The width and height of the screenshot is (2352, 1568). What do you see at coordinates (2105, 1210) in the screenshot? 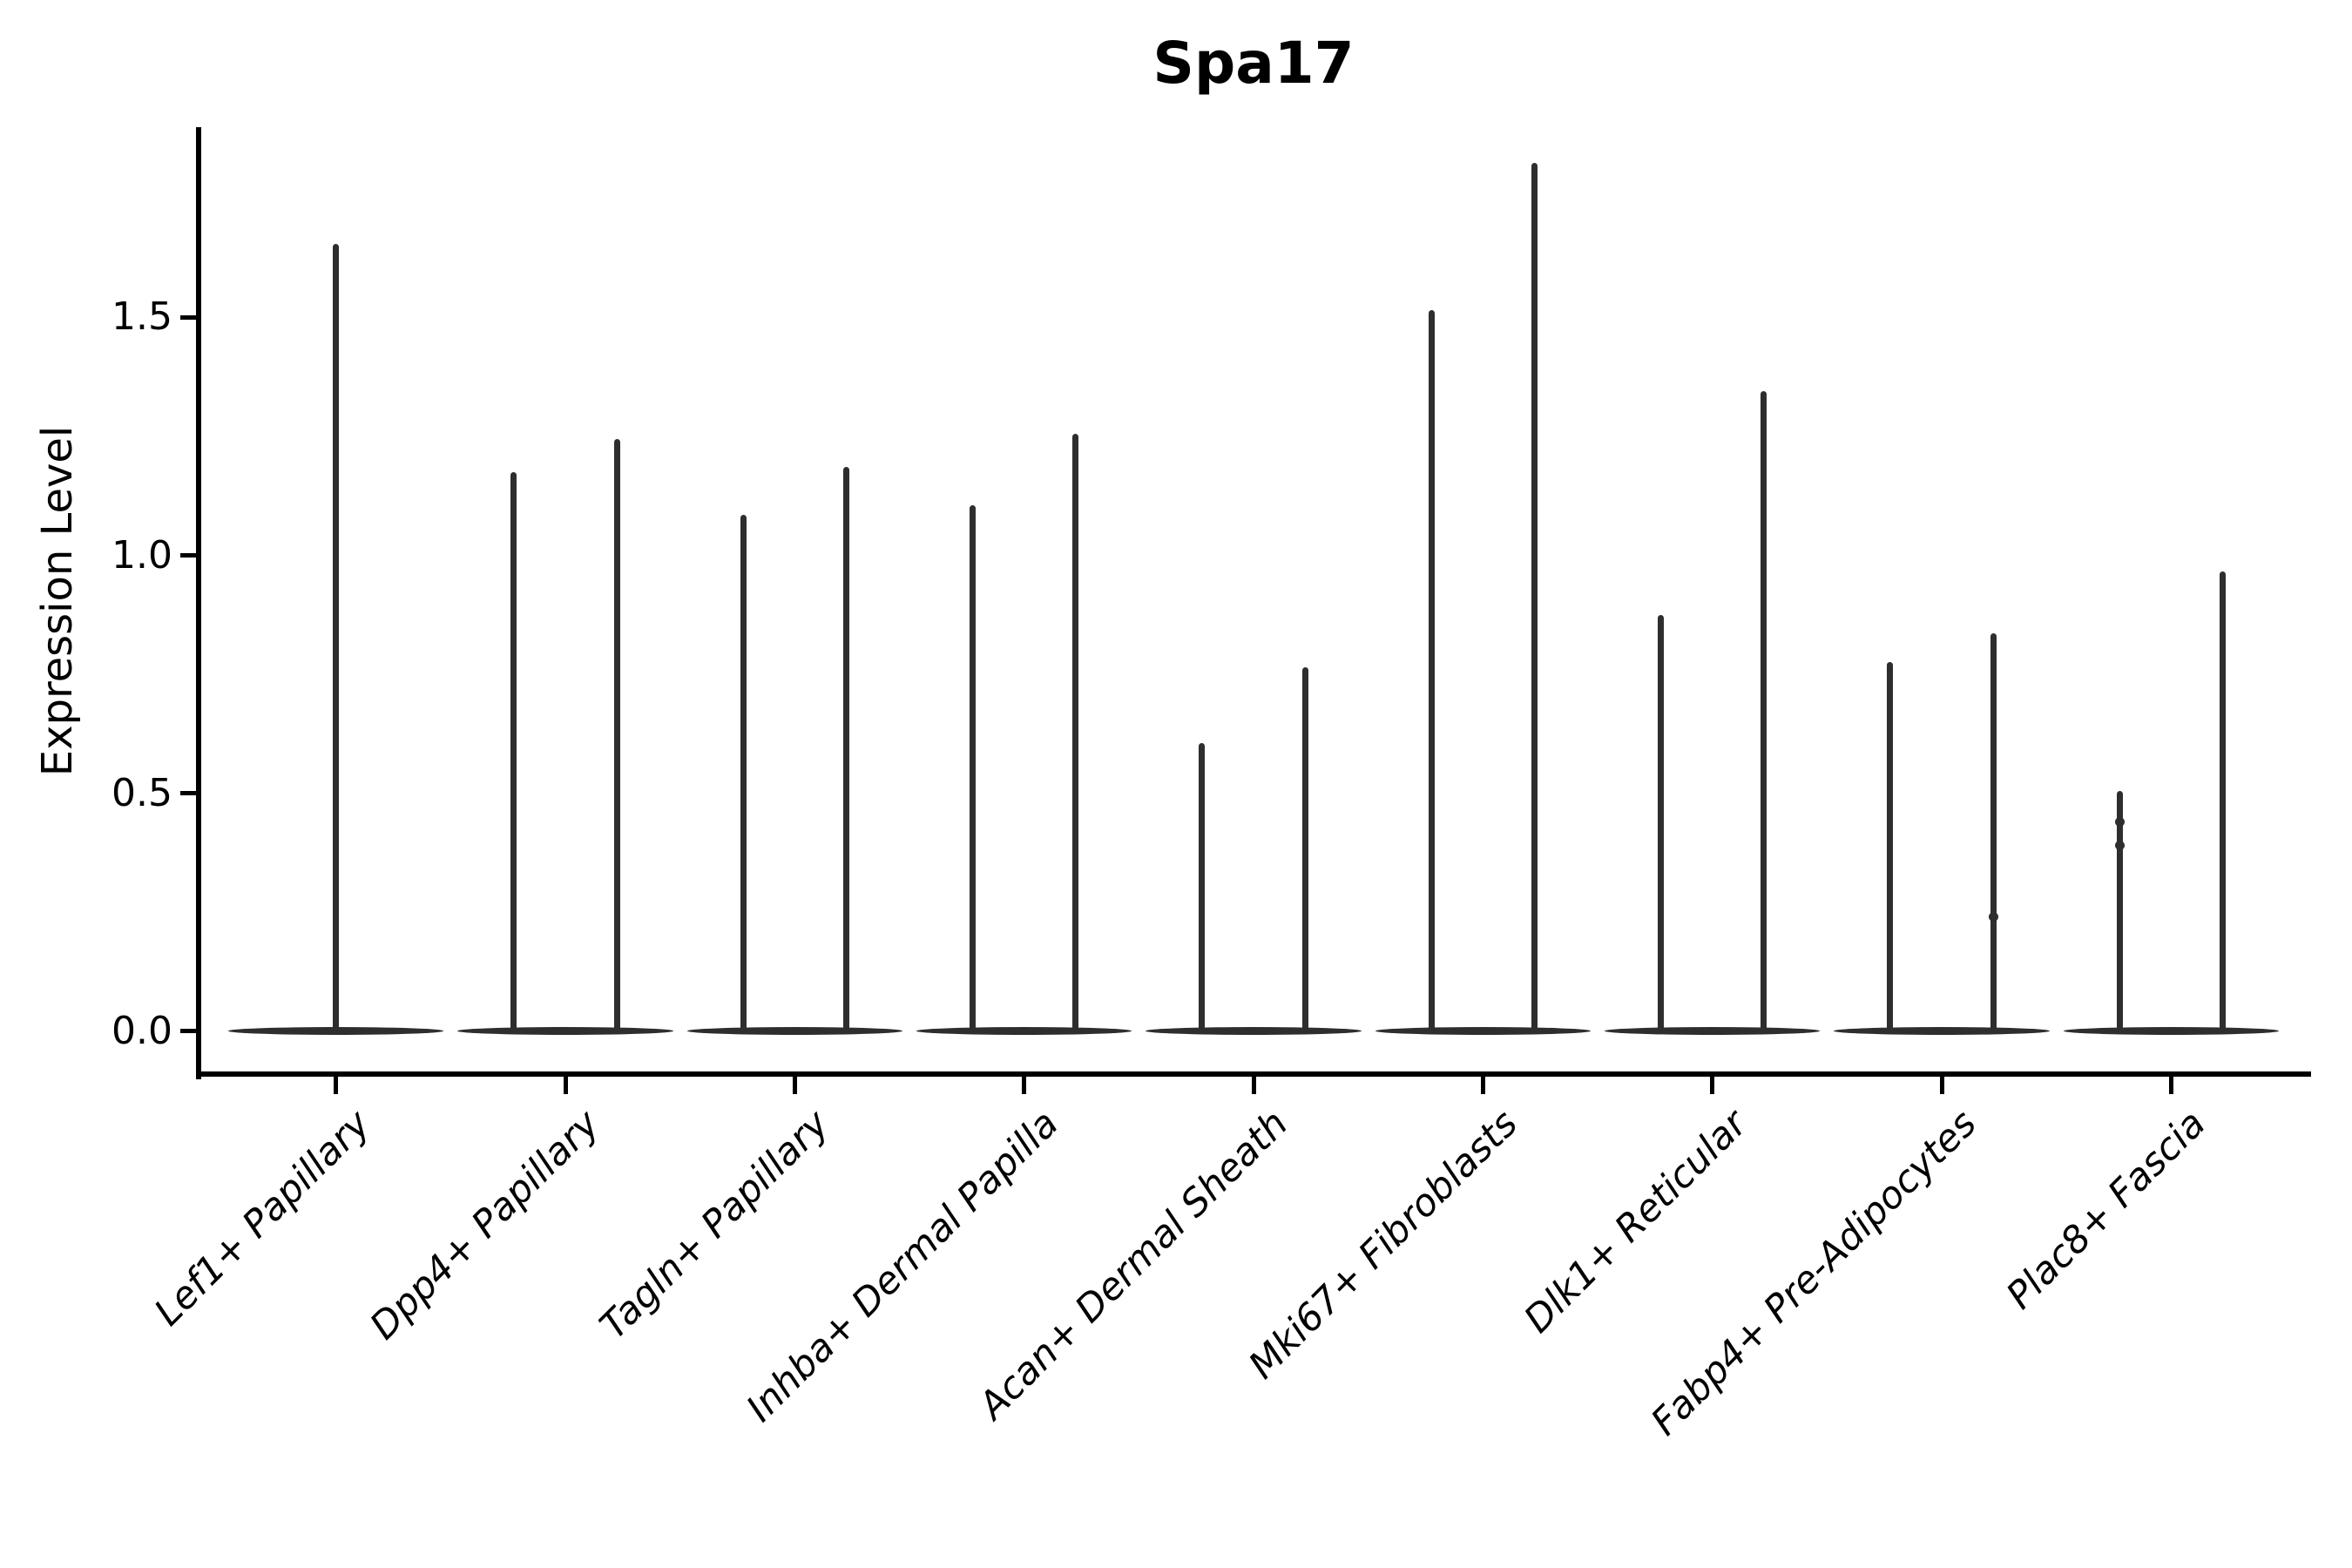
I see `x-tick-label: Plac8+ Fascia` at bounding box center [2105, 1210].